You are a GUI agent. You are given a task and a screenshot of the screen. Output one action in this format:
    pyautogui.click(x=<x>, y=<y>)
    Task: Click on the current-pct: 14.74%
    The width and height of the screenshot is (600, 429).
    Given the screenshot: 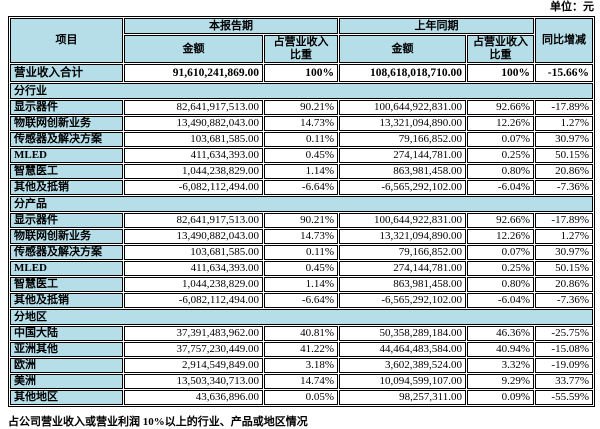 What is the action you would take?
    pyautogui.click(x=301, y=381)
    